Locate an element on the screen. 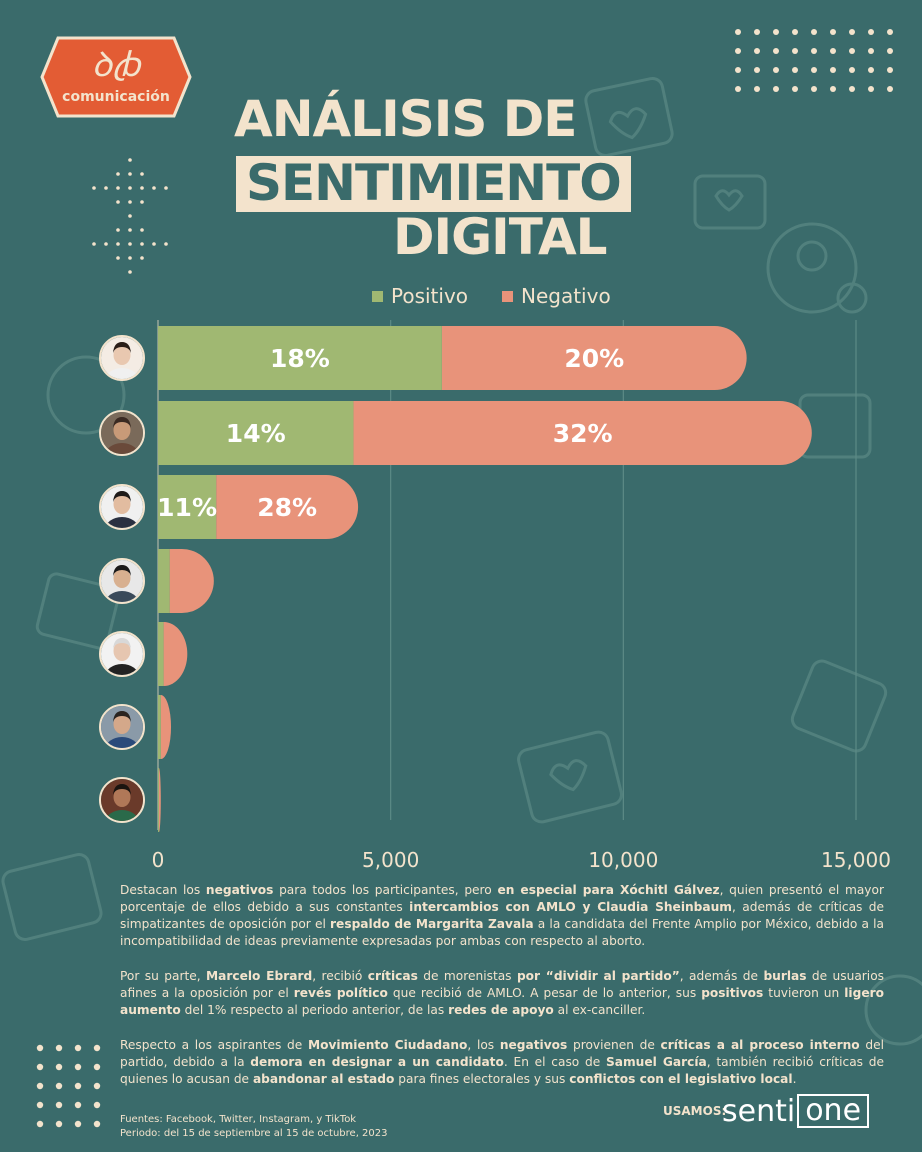 This screenshot has width=922, height=1152. data-label-positive: 11% is located at coordinates (187, 507).